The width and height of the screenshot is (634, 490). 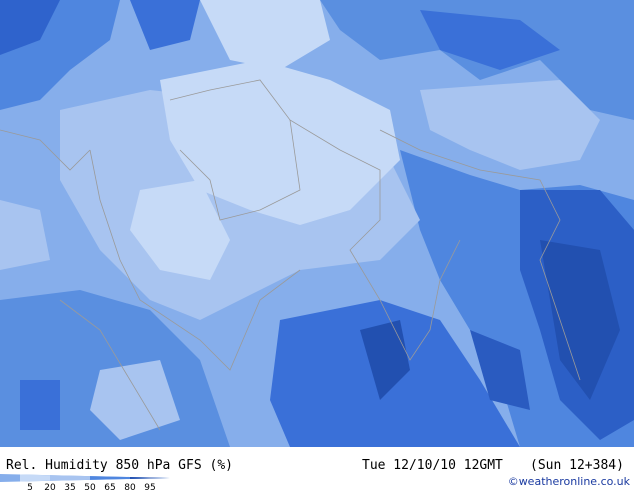 What do you see at coordinates (149, 486) in the screenshot?
I see `legend-label: 95` at bounding box center [149, 486].